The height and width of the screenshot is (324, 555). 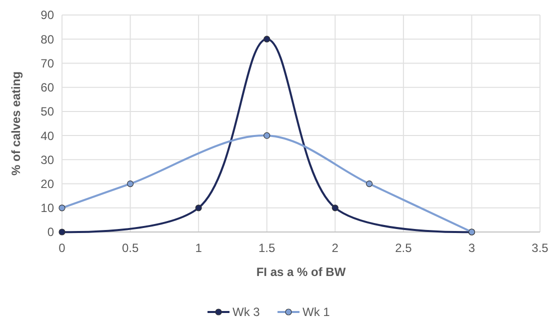 What do you see at coordinates (335, 248) in the screenshot?
I see `x-tick-label: 2` at bounding box center [335, 248].